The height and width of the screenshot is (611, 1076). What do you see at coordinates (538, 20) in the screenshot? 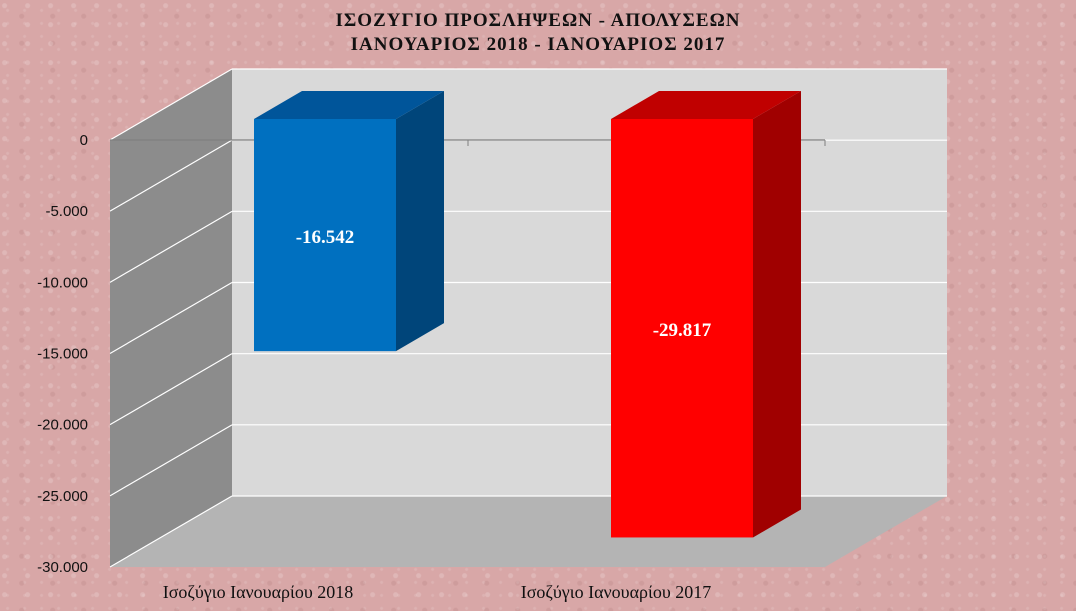
I see `chart-title: ΙΣΟΖΥΓΙΟ ΠΡΟΣΛΗΨΕΩΝ - ΑΠΟΛΥΣΕΩΝ` at bounding box center [538, 20].